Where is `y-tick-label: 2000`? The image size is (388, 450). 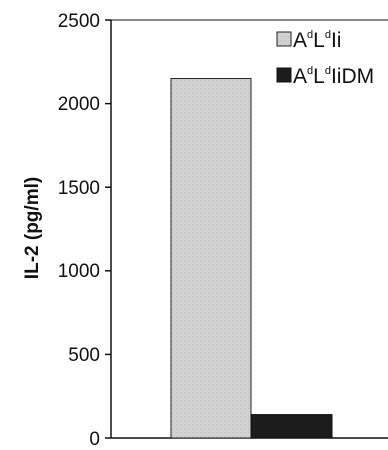 y-tick-label: 2000 is located at coordinates (79, 104).